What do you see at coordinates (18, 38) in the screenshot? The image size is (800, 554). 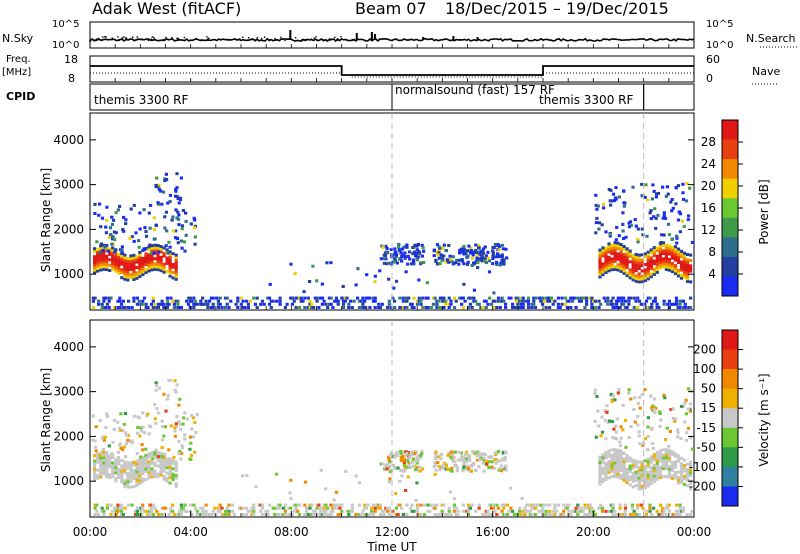 I see `nsky-label: N.Sky` at bounding box center [18, 38].